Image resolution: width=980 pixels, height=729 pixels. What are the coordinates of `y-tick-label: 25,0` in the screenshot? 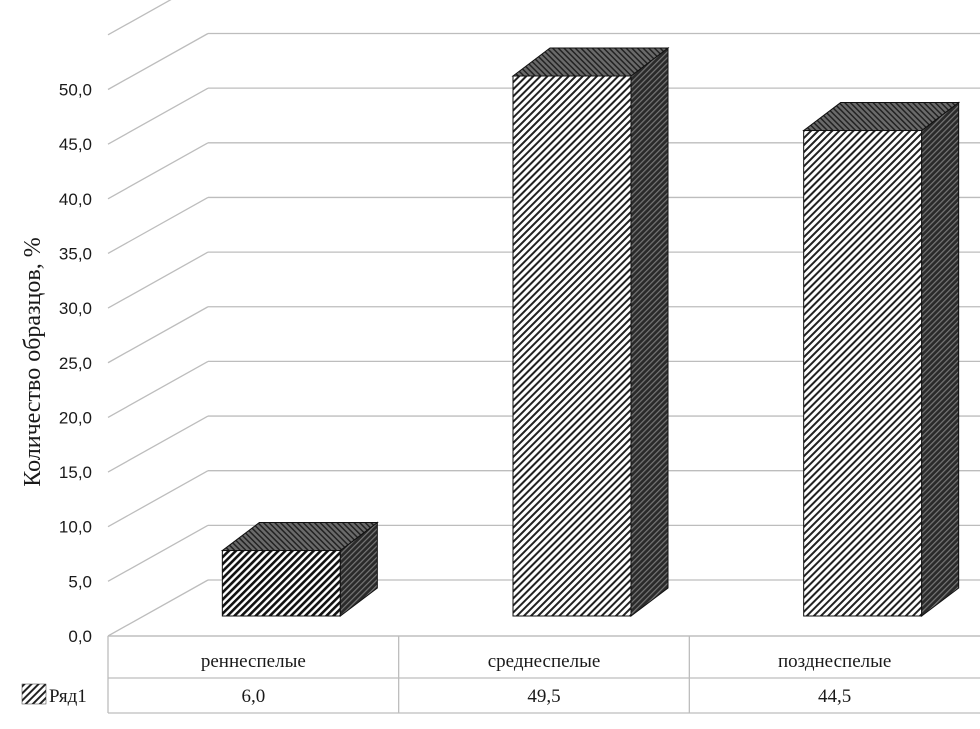 It's located at (75, 363).